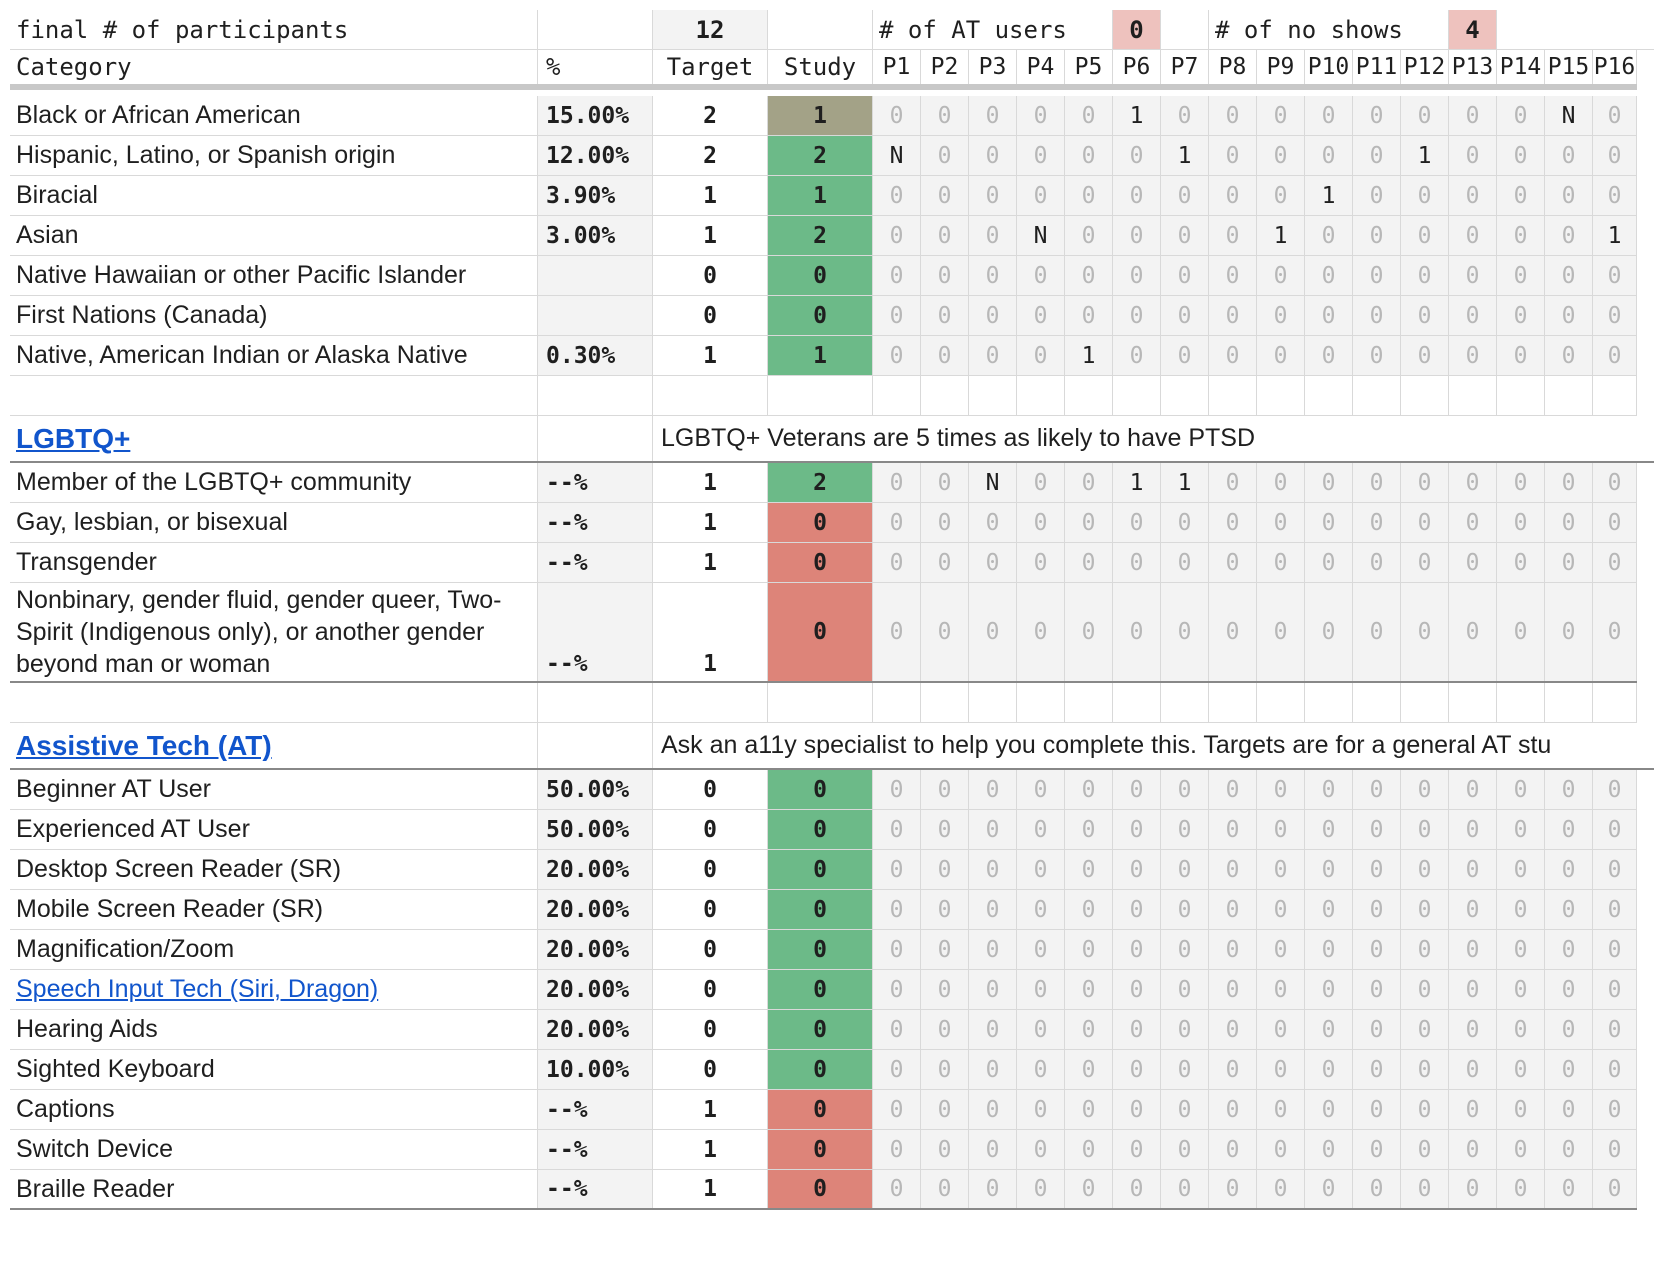 The image size is (1654, 1280). I want to click on pct-cell: 10.00%, so click(595, 1069).